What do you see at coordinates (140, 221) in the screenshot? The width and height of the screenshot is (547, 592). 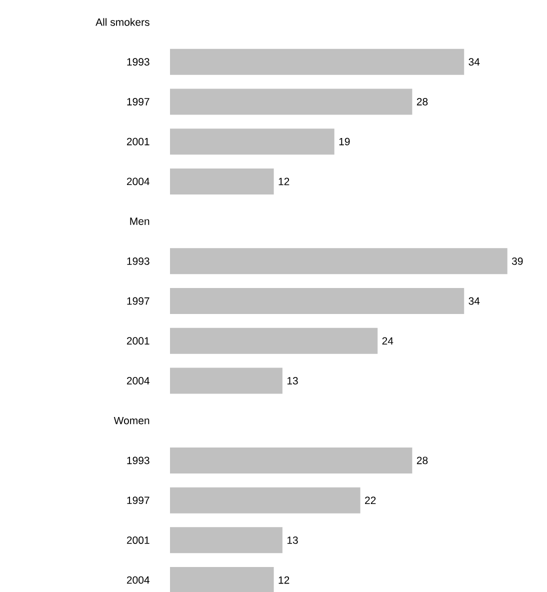 I see `y-tick-label: Men` at bounding box center [140, 221].